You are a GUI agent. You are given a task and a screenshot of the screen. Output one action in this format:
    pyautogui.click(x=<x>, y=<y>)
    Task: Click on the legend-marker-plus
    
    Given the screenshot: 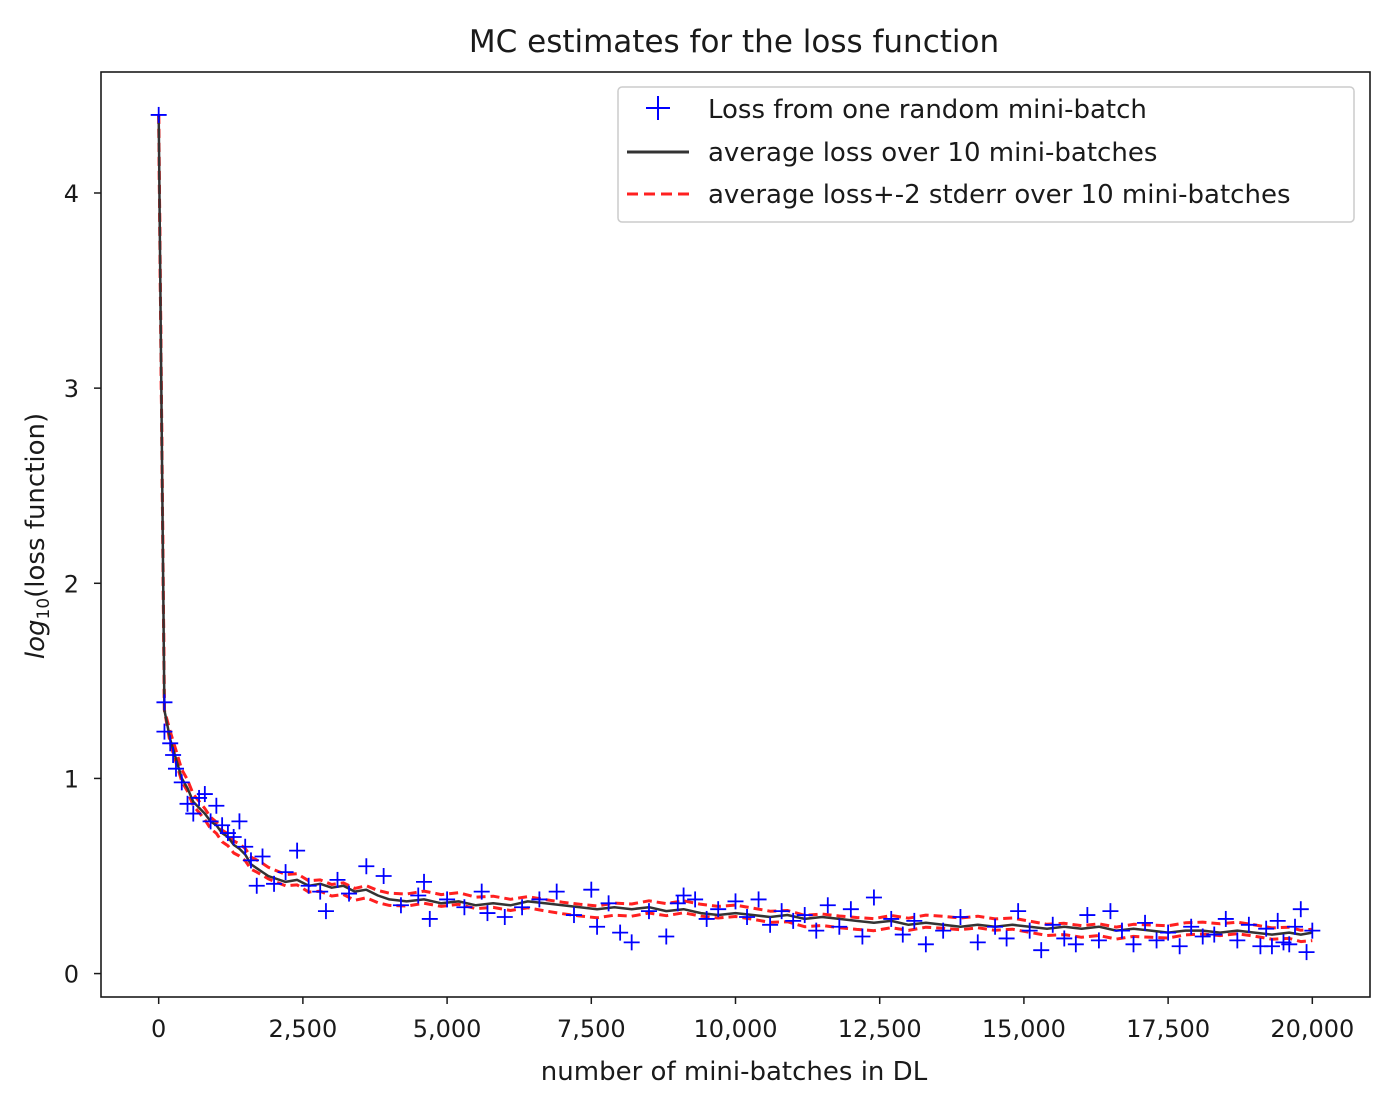 What is the action you would take?
    pyautogui.click(x=658, y=108)
    